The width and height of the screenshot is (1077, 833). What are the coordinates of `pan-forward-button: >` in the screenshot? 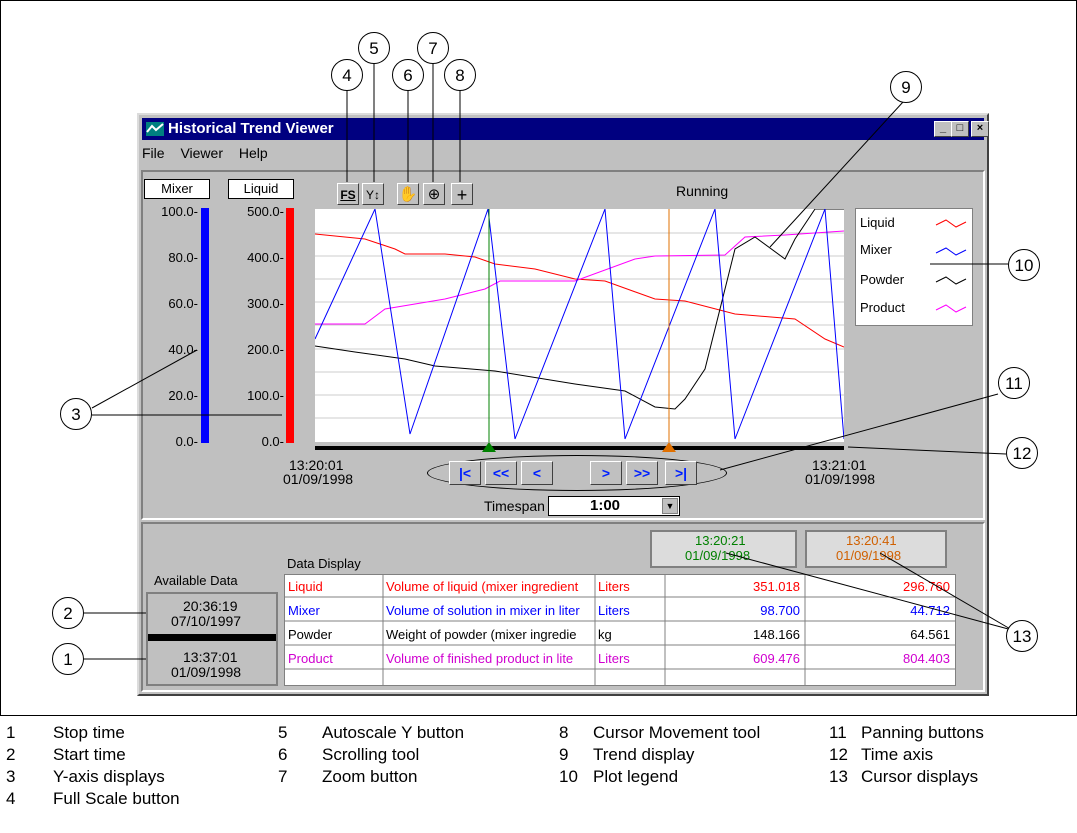 It's located at (606, 473).